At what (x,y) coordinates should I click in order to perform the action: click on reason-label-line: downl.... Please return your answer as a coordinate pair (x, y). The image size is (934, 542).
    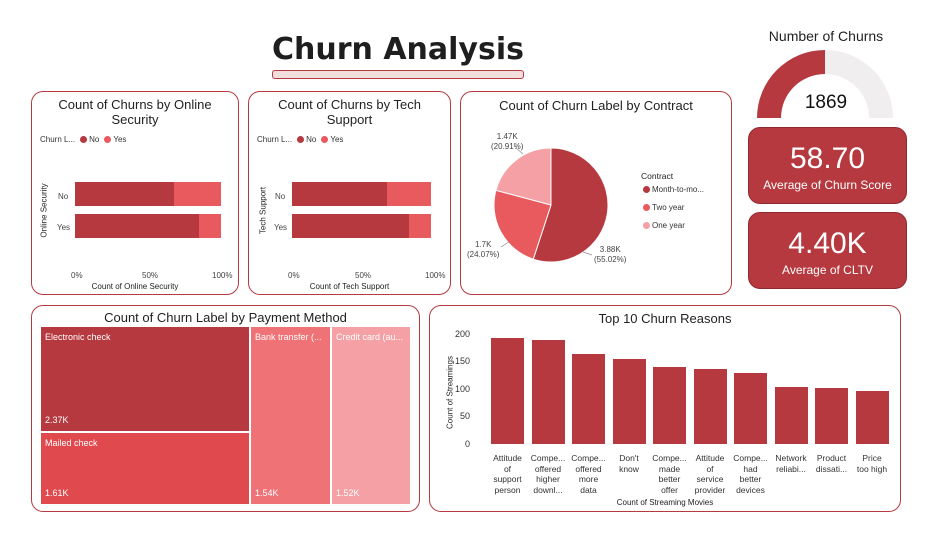
    Looking at the image, I should click on (548, 489).